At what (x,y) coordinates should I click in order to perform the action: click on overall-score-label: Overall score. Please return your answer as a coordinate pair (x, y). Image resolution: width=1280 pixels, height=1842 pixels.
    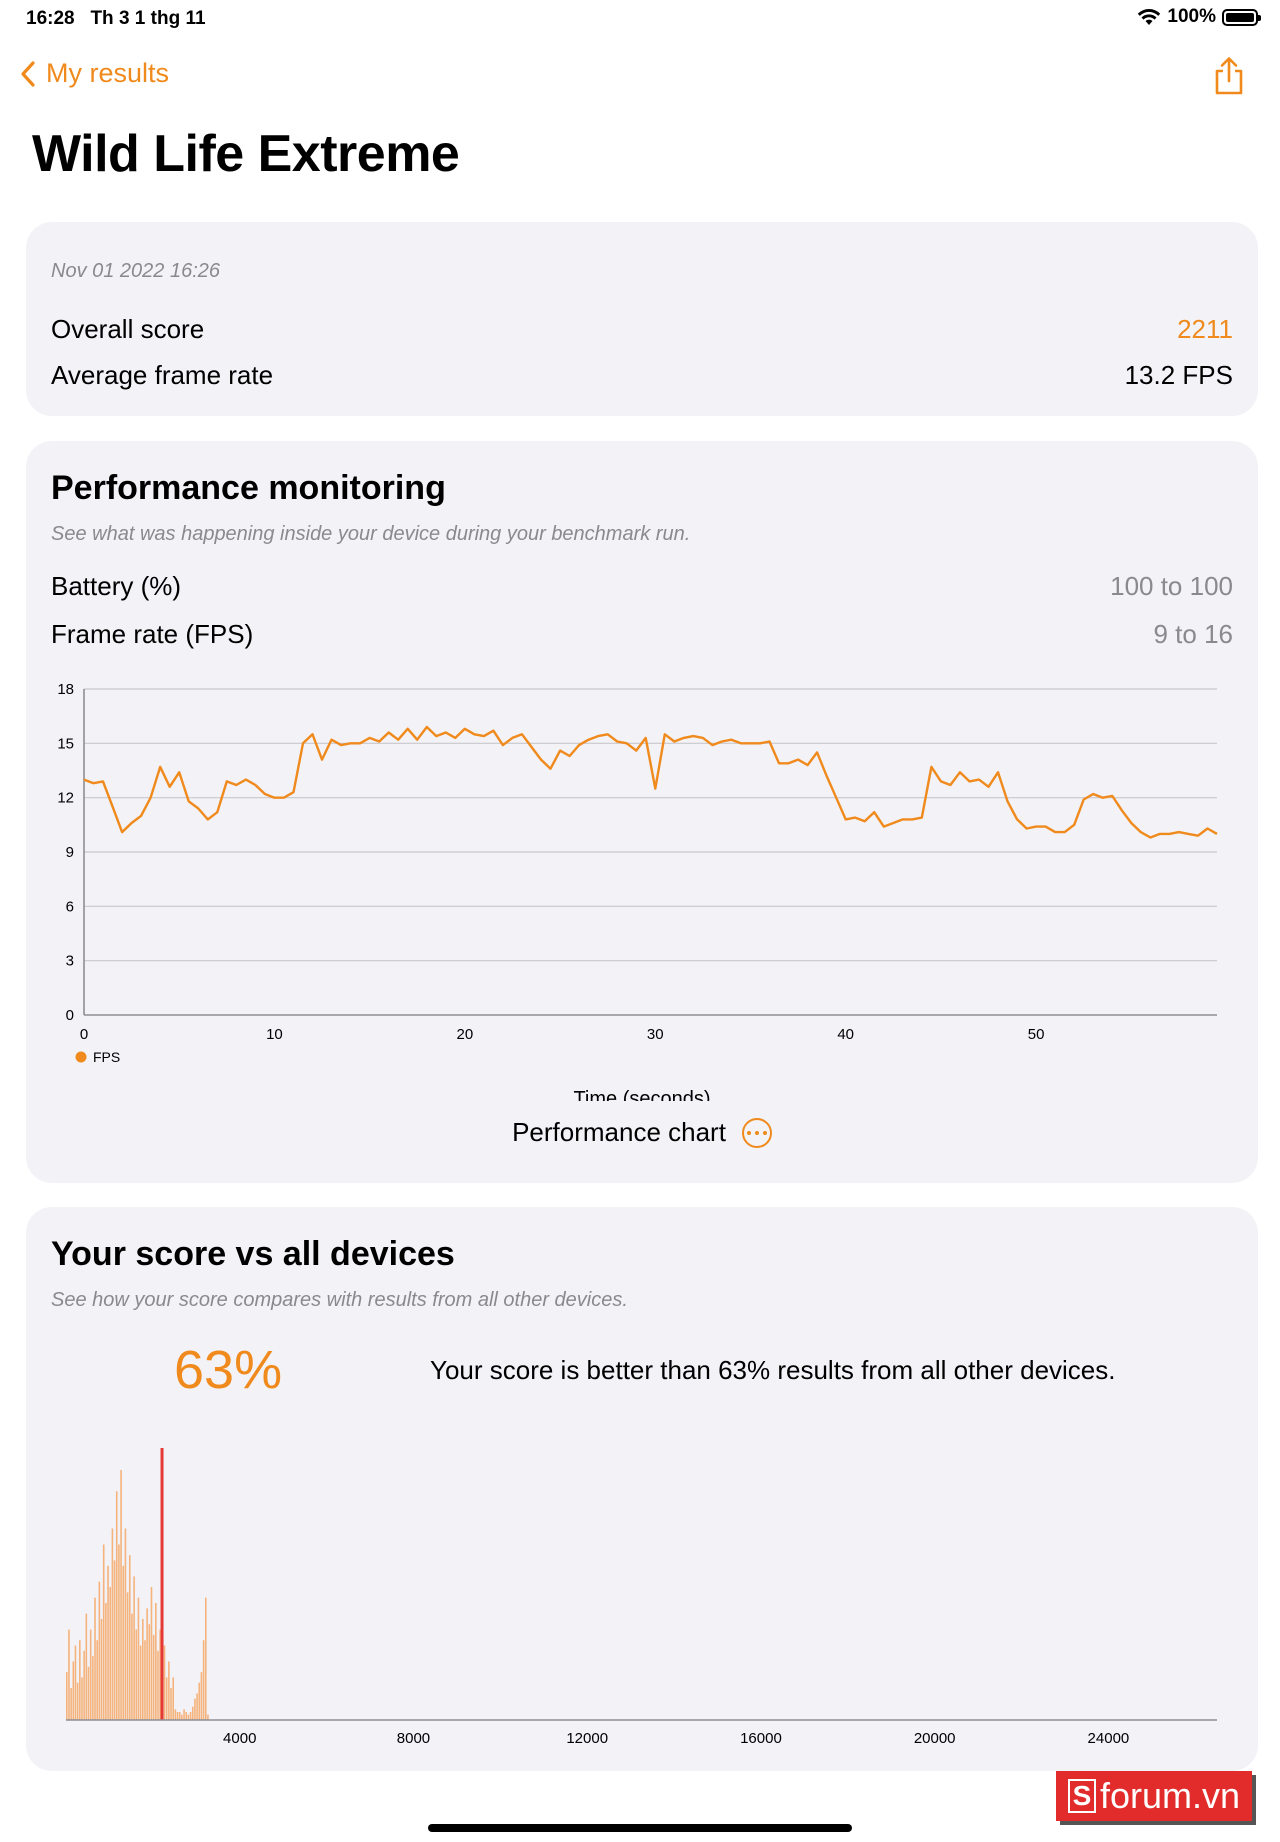
    Looking at the image, I should click on (128, 329).